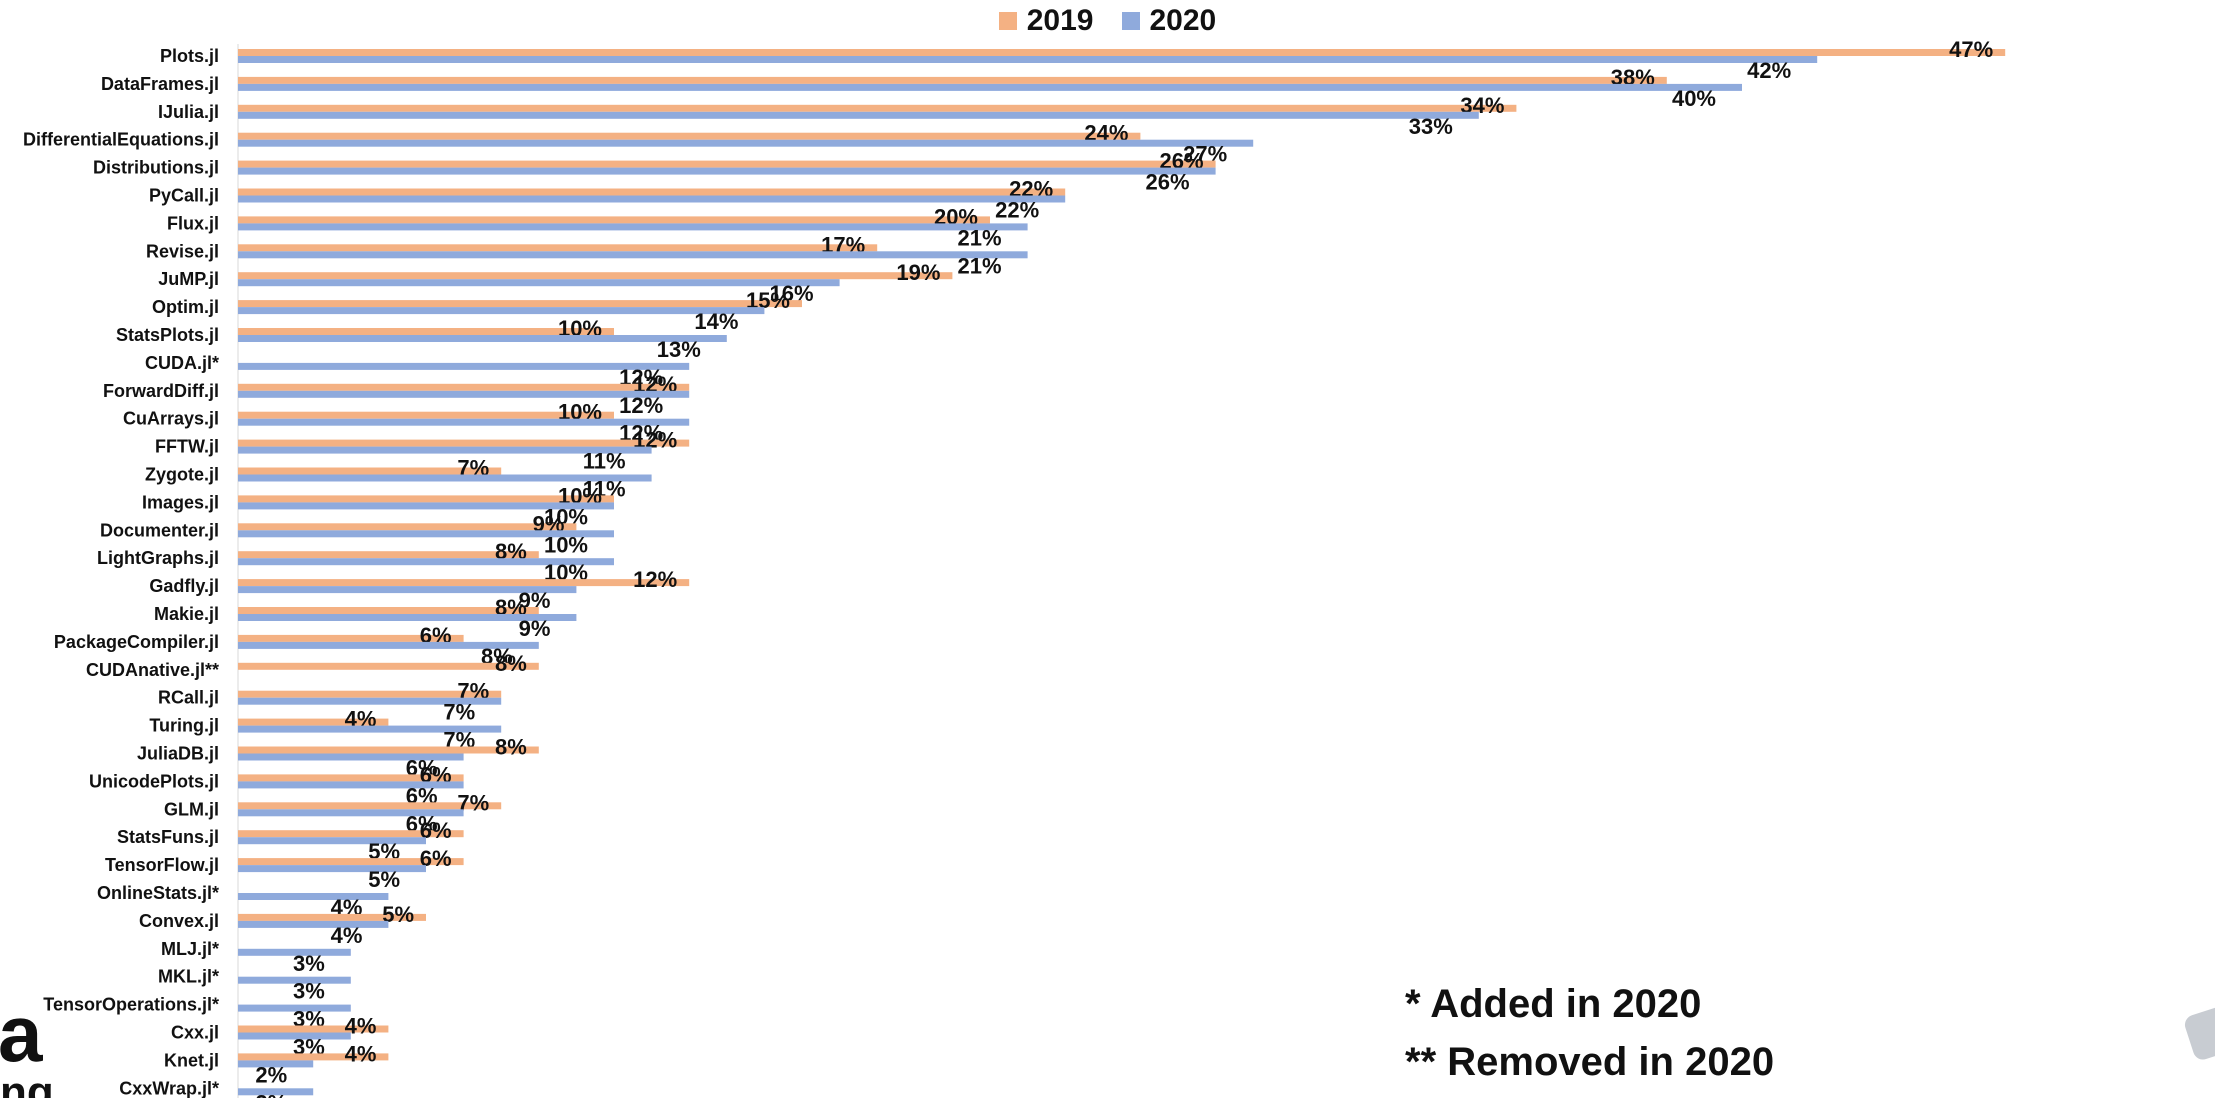 The image size is (2215, 1098). What do you see at coordinates (445, 450) in the screenshot?
I see `bar-2020-fftw-jl` at bounding box center [445, 450].